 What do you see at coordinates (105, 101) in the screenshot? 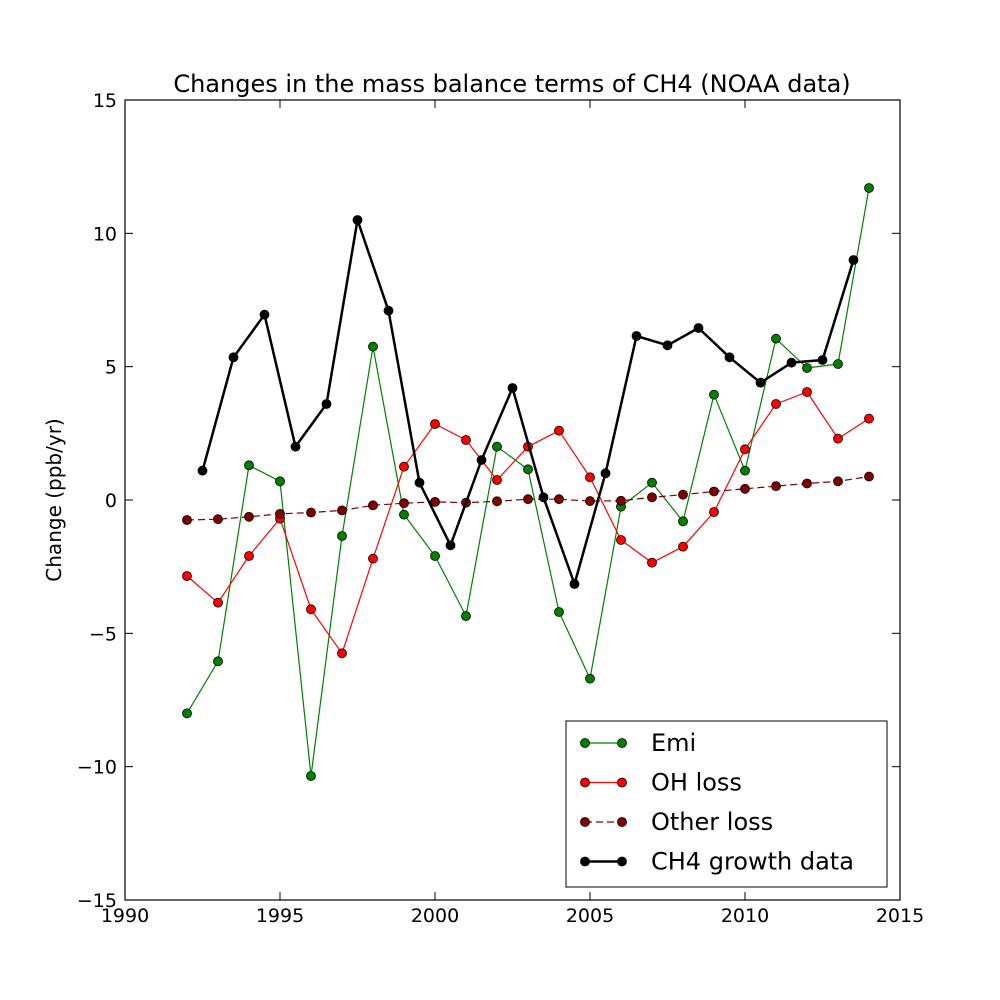
I see `y-tick-label: 15` at bounding box center [105, 101].